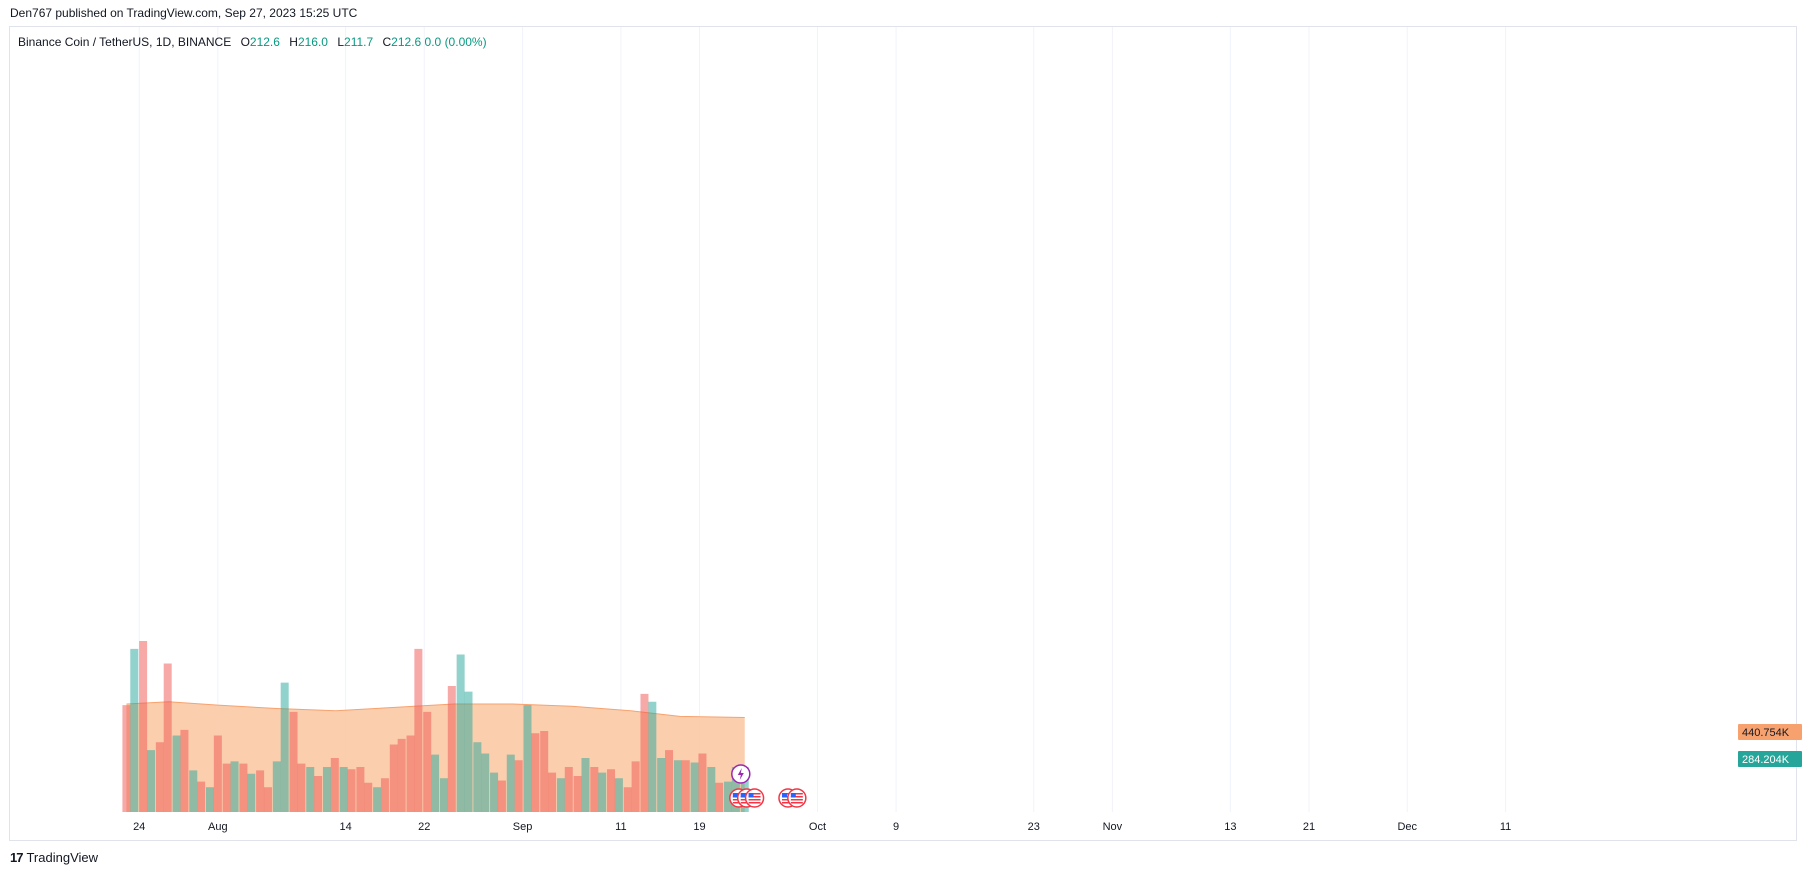 The height and width of the screenshot is (875, 1811). Describe the element at coordinates (125, 42) in the screenshot. I see `symbol-name: Binance Coin / TetherUS, 1D, BINANCE` at that location.